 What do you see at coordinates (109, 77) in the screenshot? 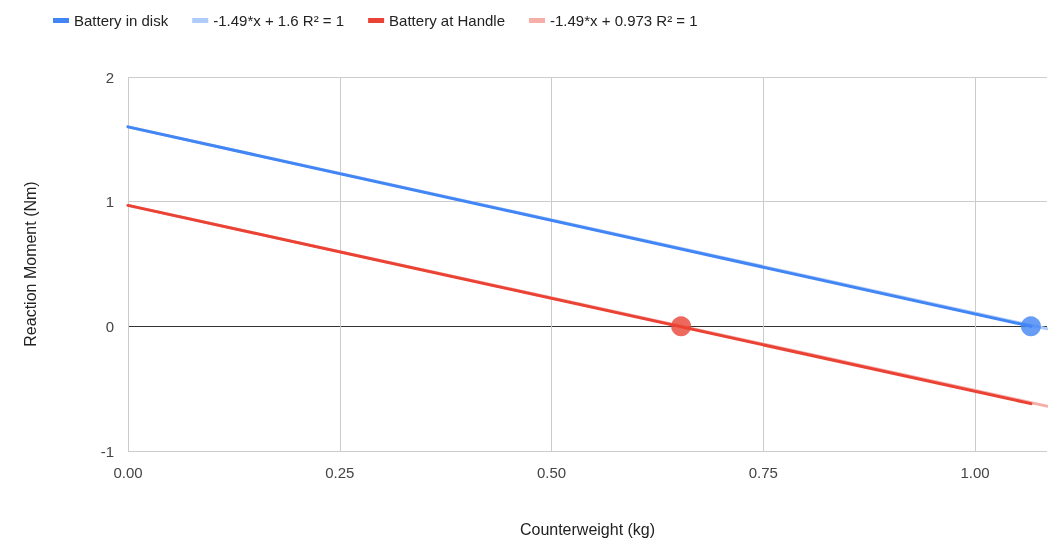
I see `y-tick-label: 2` at bounding box center [109, 77].